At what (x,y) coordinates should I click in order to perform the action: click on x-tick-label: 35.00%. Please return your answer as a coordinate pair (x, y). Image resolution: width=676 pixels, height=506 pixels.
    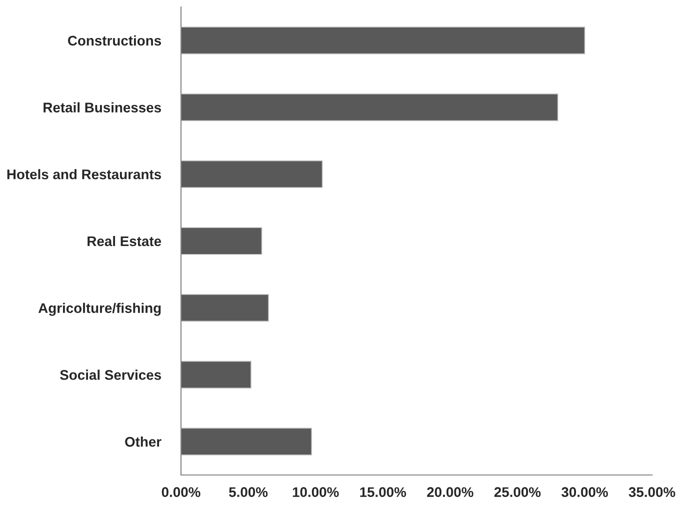
    Looking at the image, I should click on (652, 492).